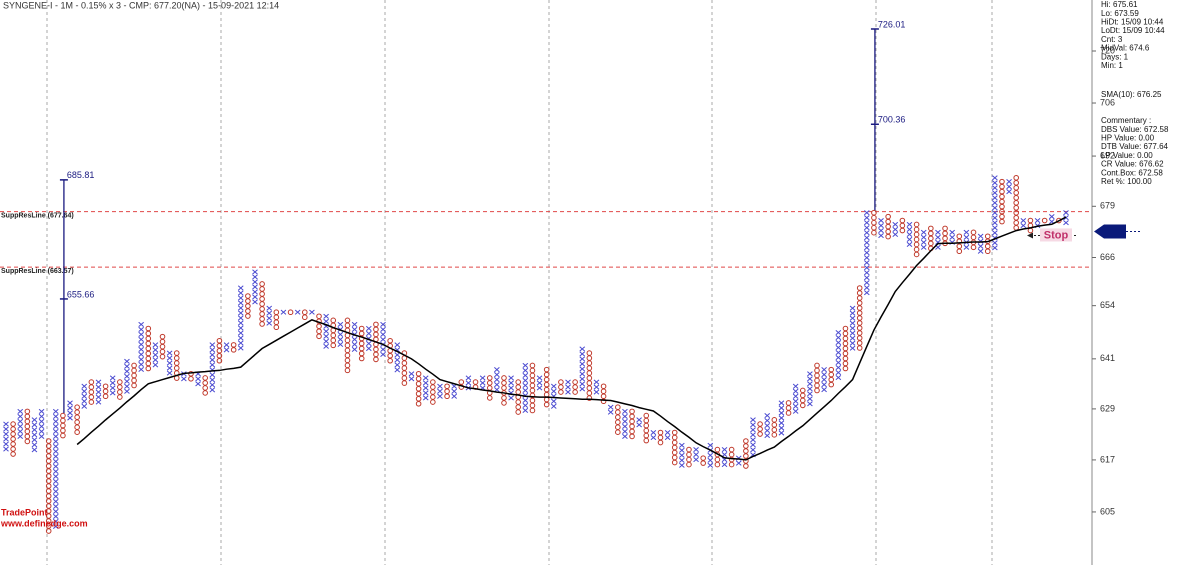  Describe the element at coordinates (1107, 155) in the screenshot. I see `y-tick-label: 692` at that location.